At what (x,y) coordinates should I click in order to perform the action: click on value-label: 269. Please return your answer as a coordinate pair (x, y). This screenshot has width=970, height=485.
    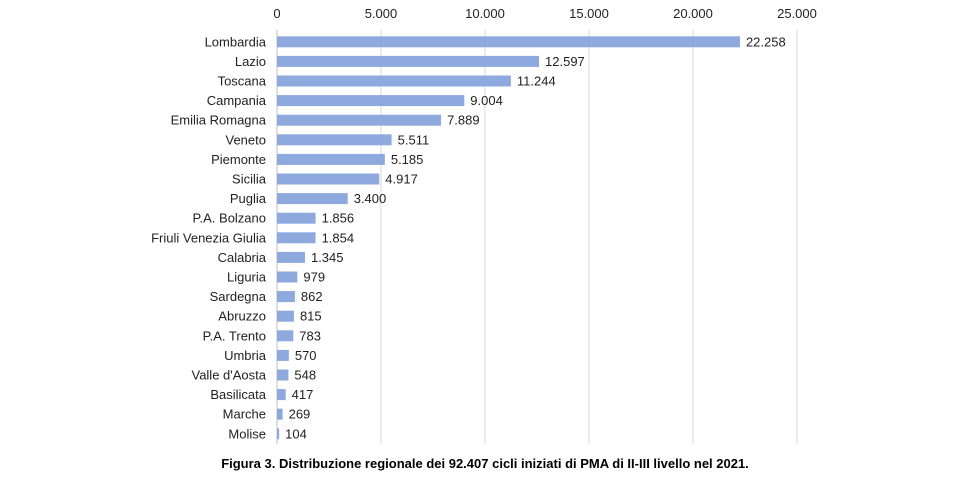
    Looking at the image, I should click on (300, 414).